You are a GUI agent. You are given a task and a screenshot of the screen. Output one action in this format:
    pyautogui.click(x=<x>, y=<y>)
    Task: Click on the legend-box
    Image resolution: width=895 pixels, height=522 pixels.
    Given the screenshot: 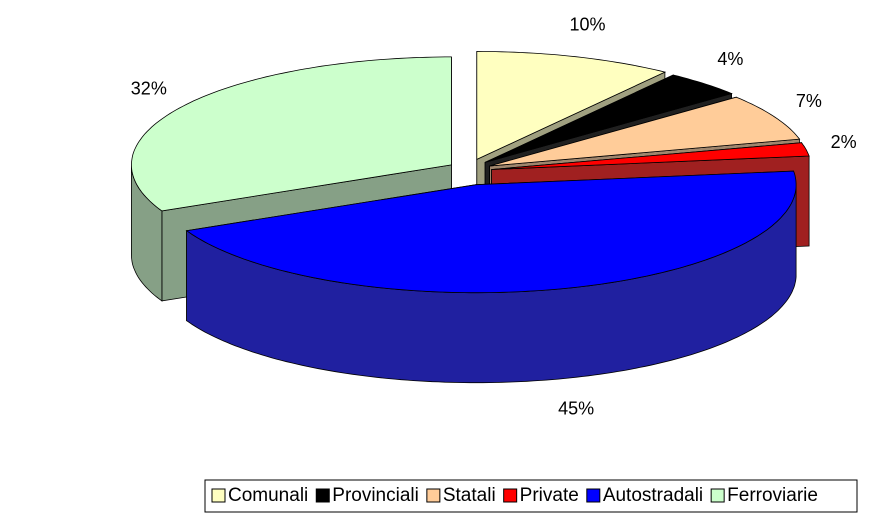 What is the action you would take?
    pyautogui.click(x=531, y=496)
    